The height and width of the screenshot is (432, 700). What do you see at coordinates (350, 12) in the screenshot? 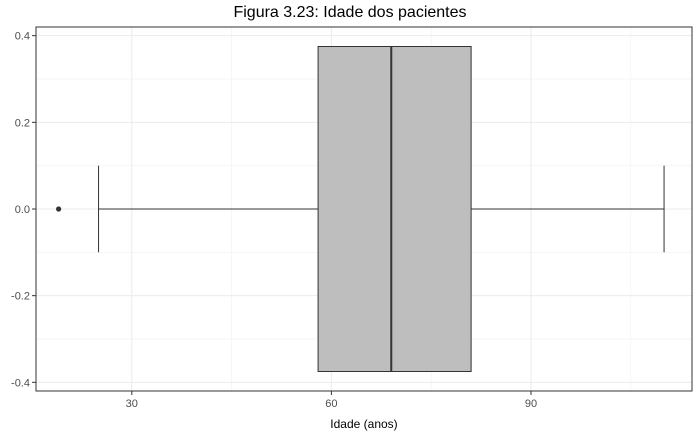
I see `chart-title: Figura 3.23: Idade dos pacientes` at bounding box center [350, 12].